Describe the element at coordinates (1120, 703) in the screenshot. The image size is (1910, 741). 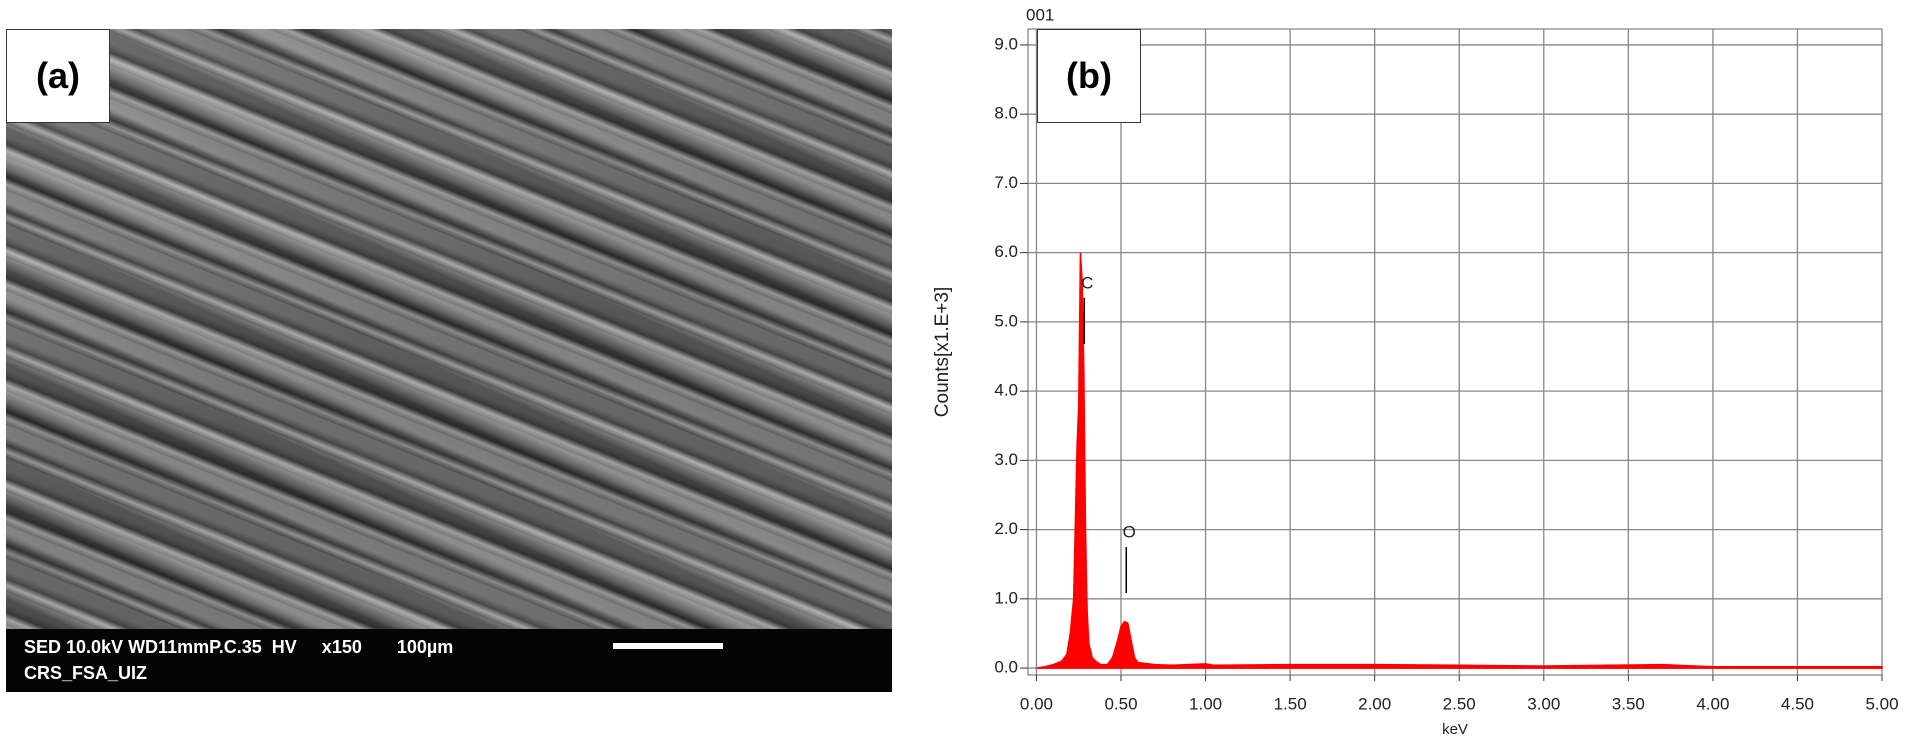
I see `x-tick-label: 0.50` at that location.